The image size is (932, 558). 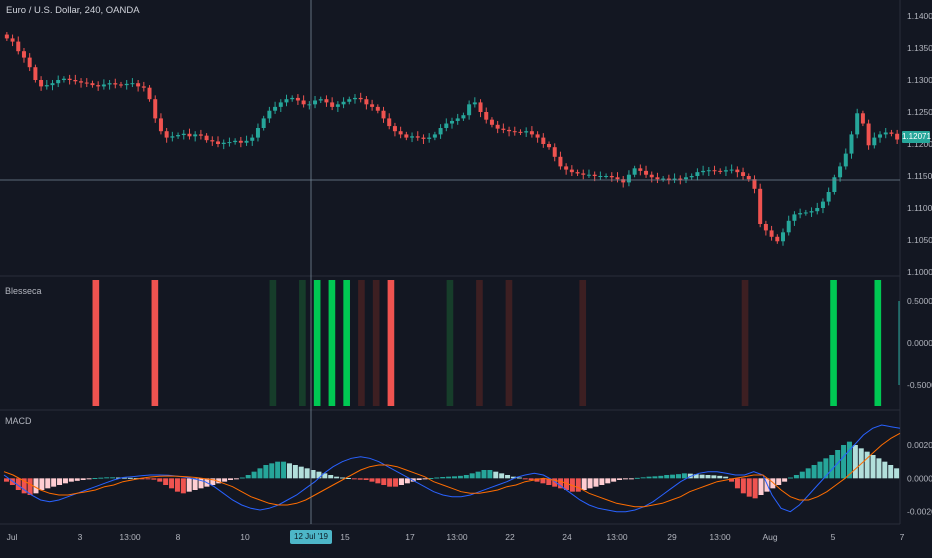 What do you see at coordinates (73, 10) in the screenshot?
I see `symbol-title: Euro / U.S. Dollar, 240, OANDA` at bounding box center [73, 10].